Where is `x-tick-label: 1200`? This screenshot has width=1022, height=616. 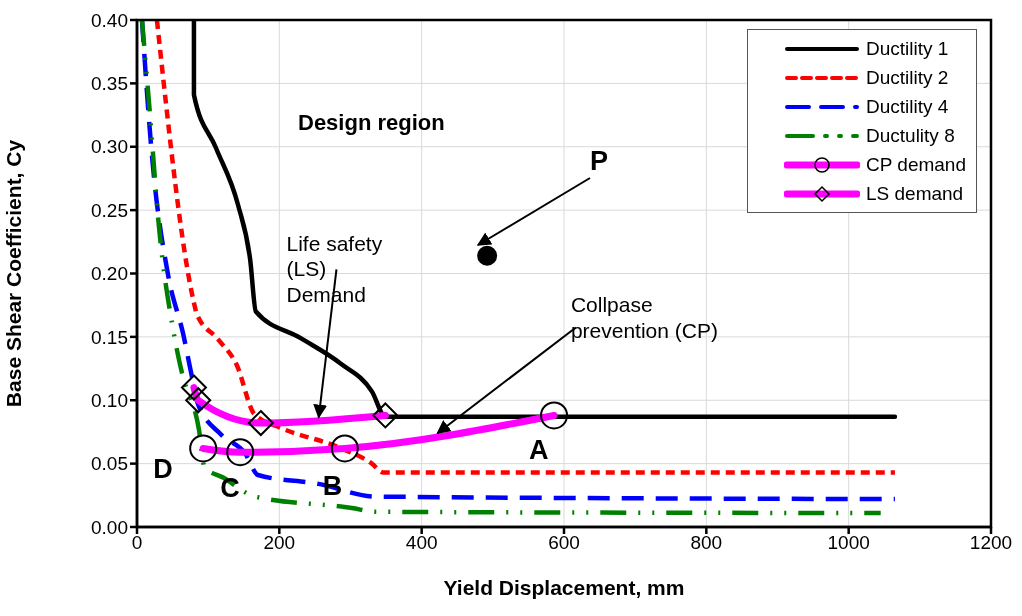
x-tick-label: 1200 is located at coordinates (991, 543).